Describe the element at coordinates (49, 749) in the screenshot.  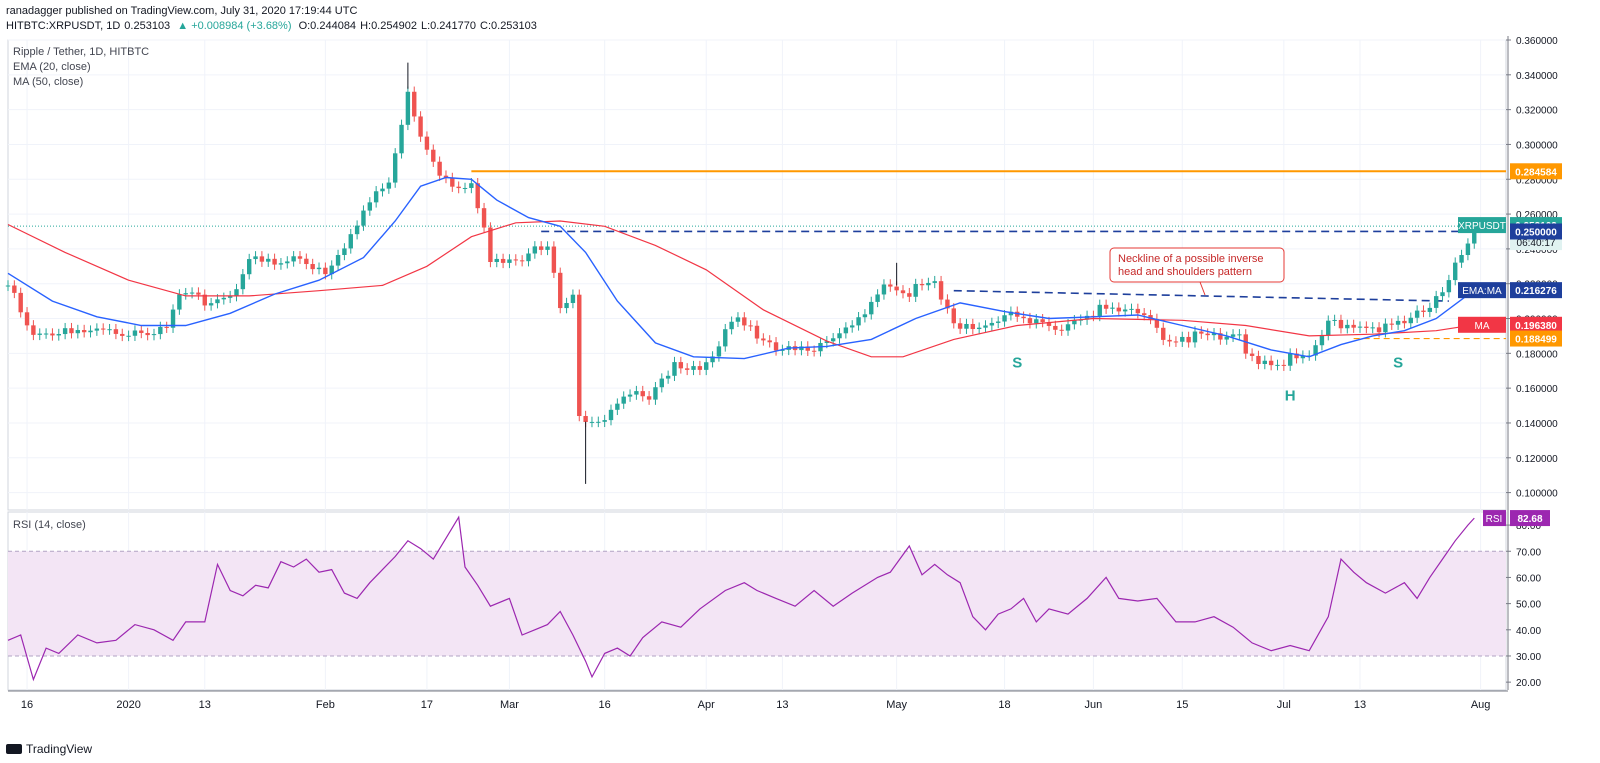
I see `tradingview-logo: TradingView` at that location.